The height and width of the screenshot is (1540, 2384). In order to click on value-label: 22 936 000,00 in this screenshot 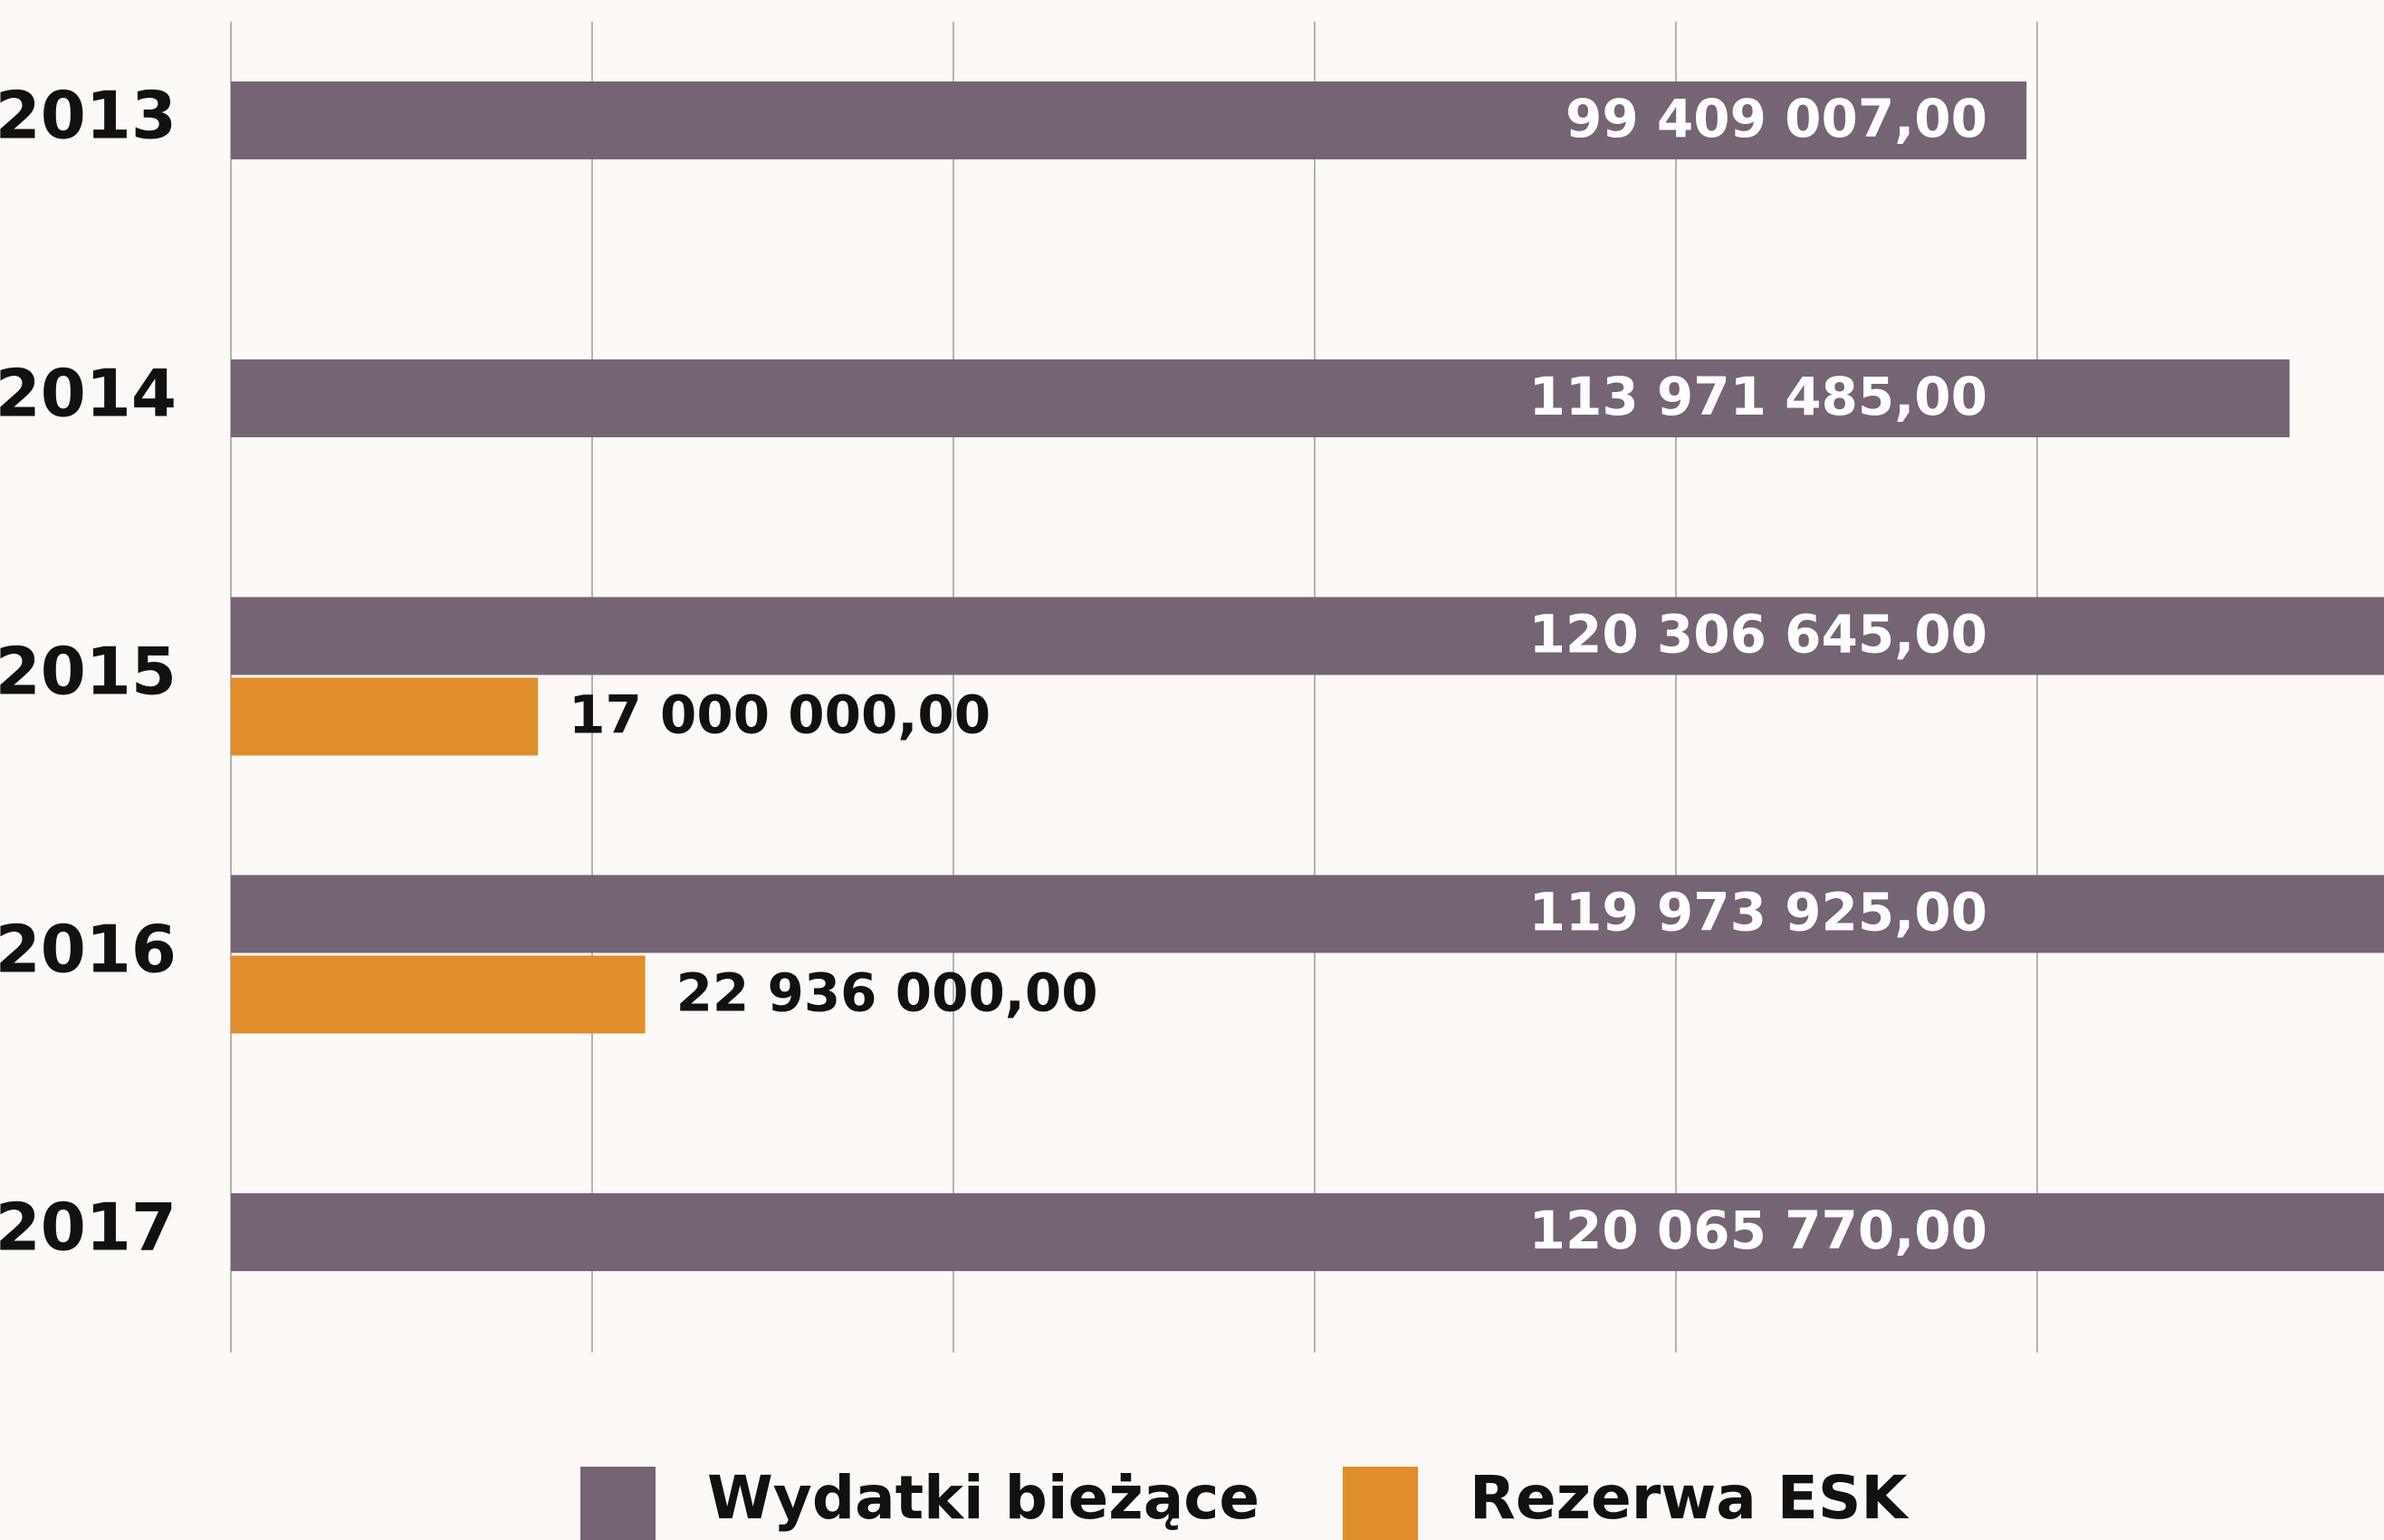, I will do `click(887, 993)`.